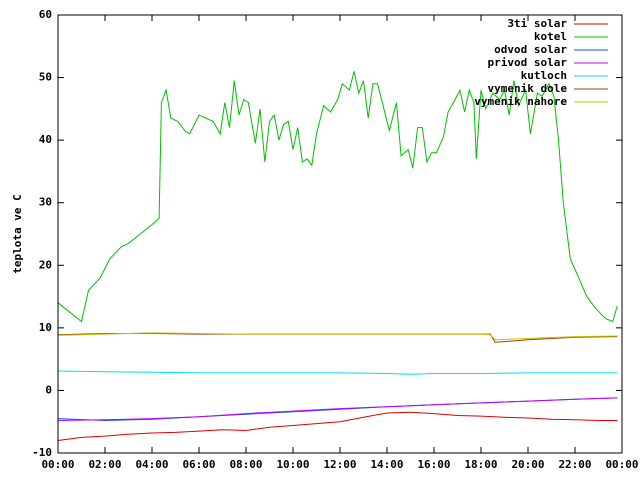  I want to click on y-tick-label: 40, so click(45, 139).